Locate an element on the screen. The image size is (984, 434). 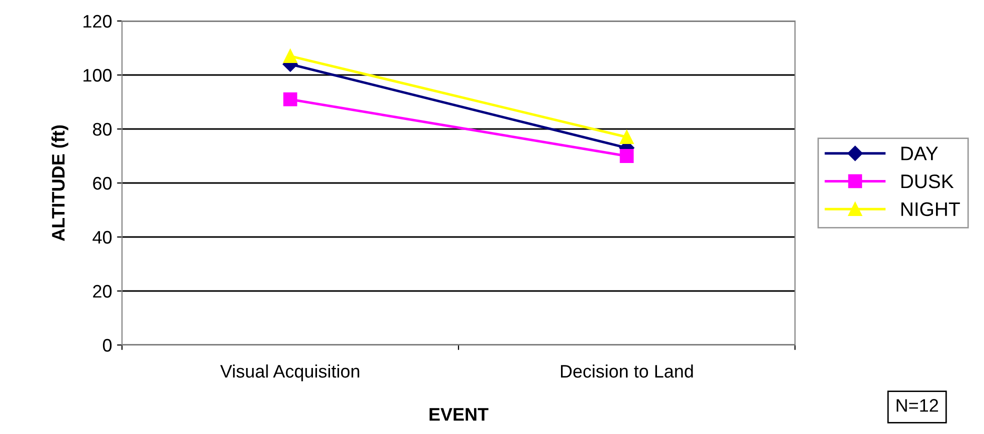
y-tick-label: 60 is located at coordinates (102, 183).